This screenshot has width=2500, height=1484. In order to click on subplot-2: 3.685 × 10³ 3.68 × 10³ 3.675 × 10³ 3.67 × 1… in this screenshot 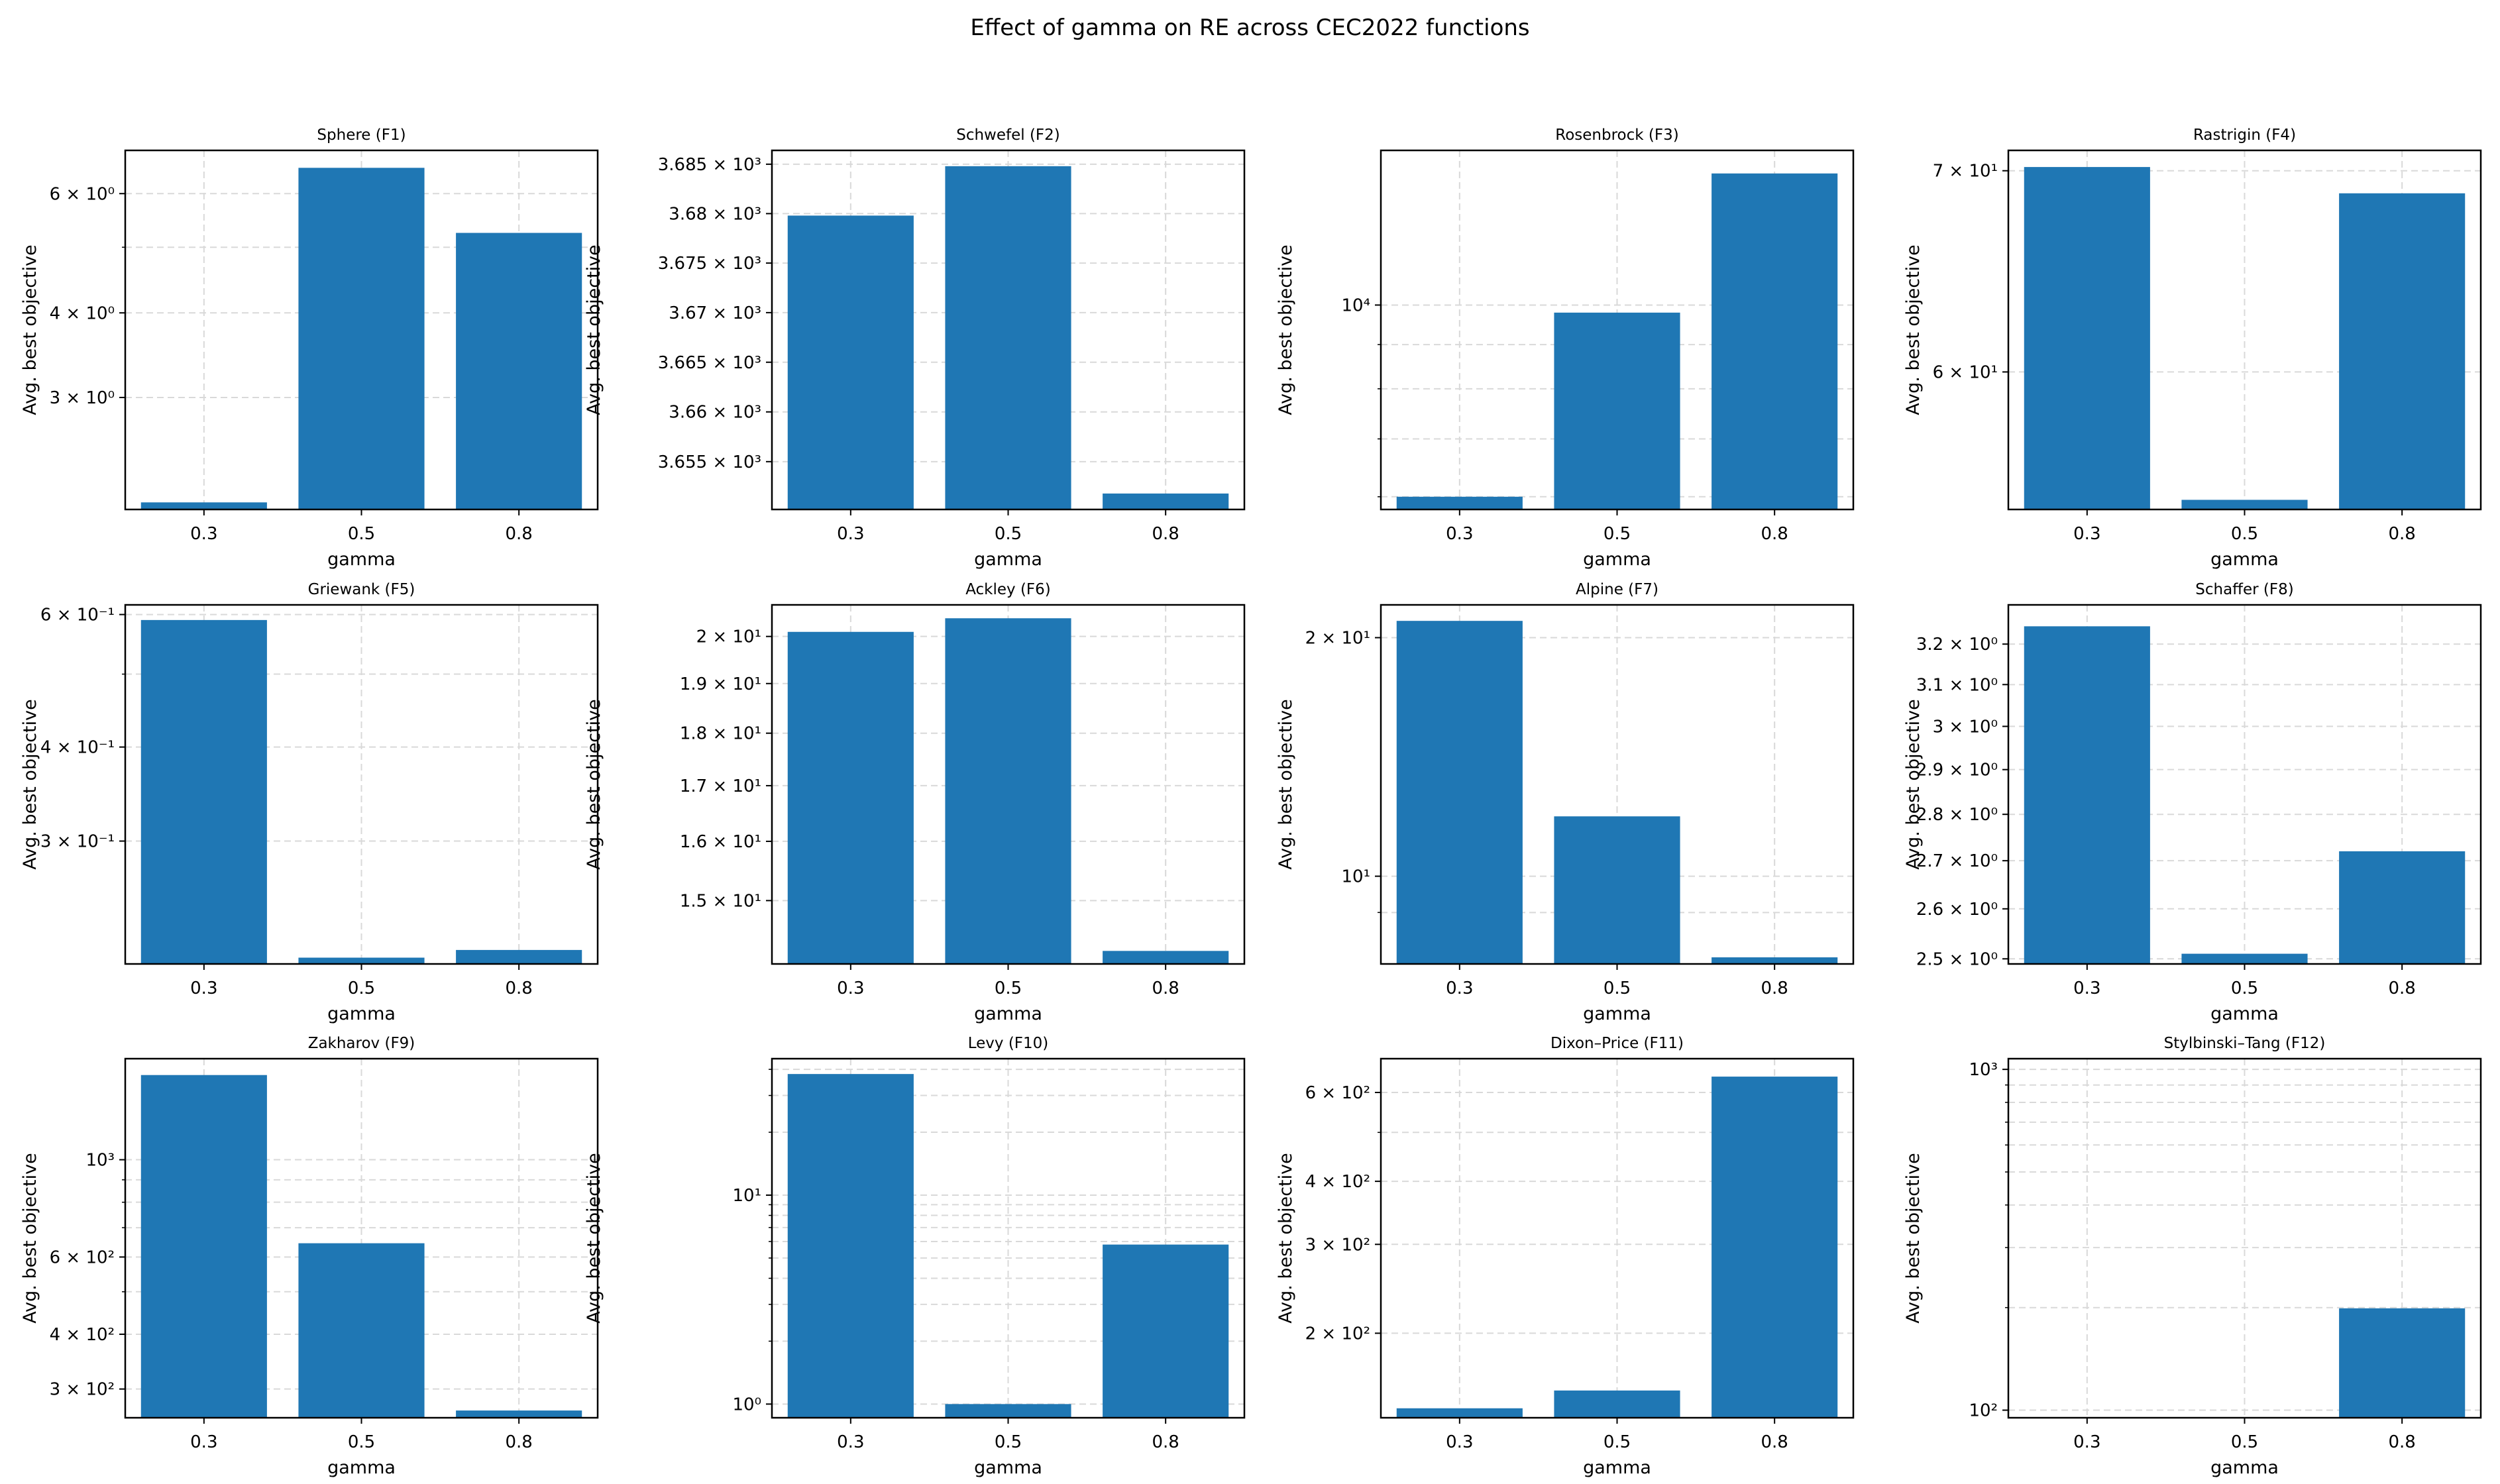, I will do `click(915, 348)`.